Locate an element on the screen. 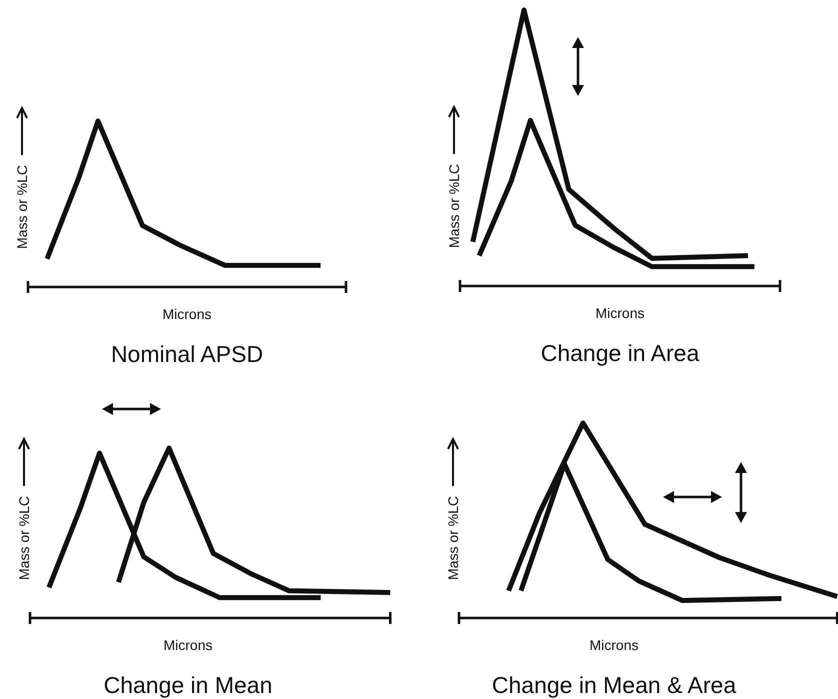 The image size is (838, 699). text: Nominal APSD is located at coordinates (187, 354).